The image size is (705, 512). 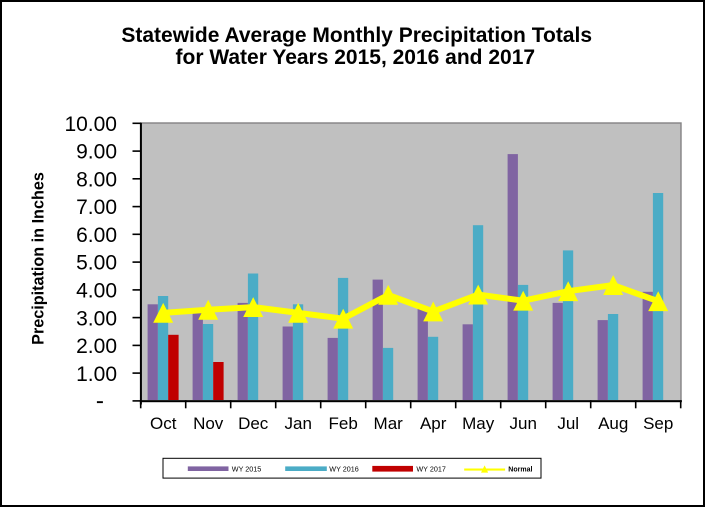 What do you see at coordinates (163, 423) in the screenshot?
I see `svg-text: Oct` at bounding box center [163, 423].